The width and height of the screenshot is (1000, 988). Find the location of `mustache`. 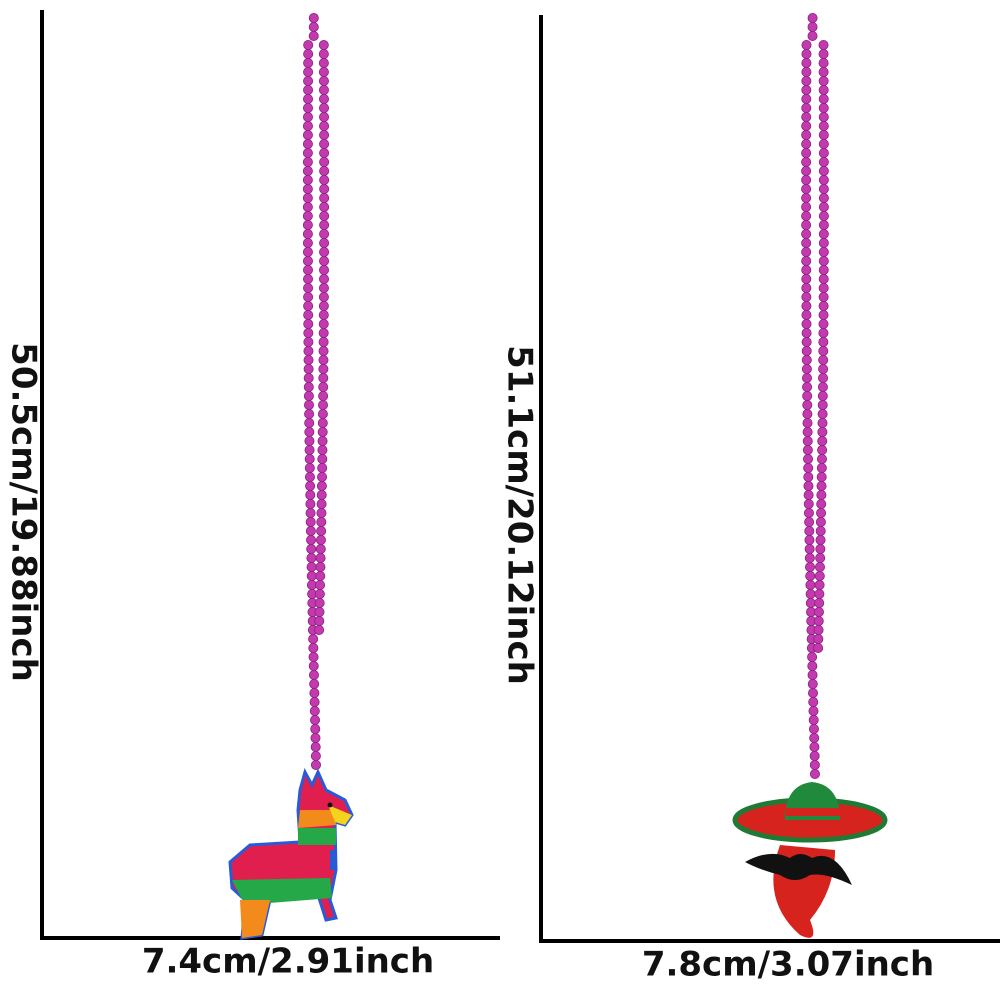

mustache is located at coordinates (798, 869).